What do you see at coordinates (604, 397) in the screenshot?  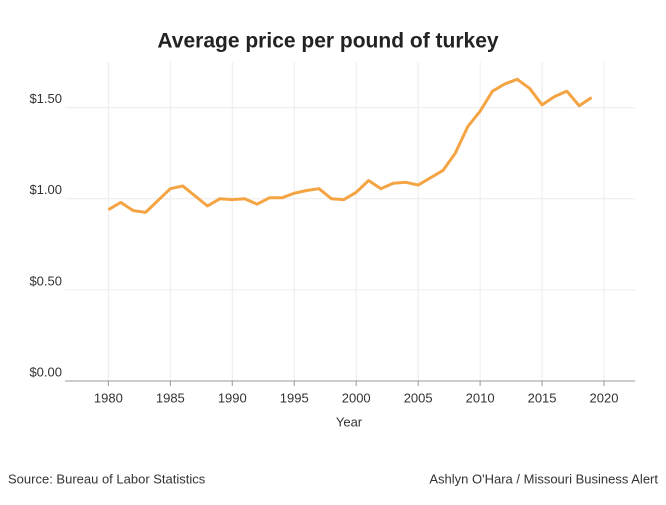 I see `x-tick-label: 2020` at bounding box center [604, 397].